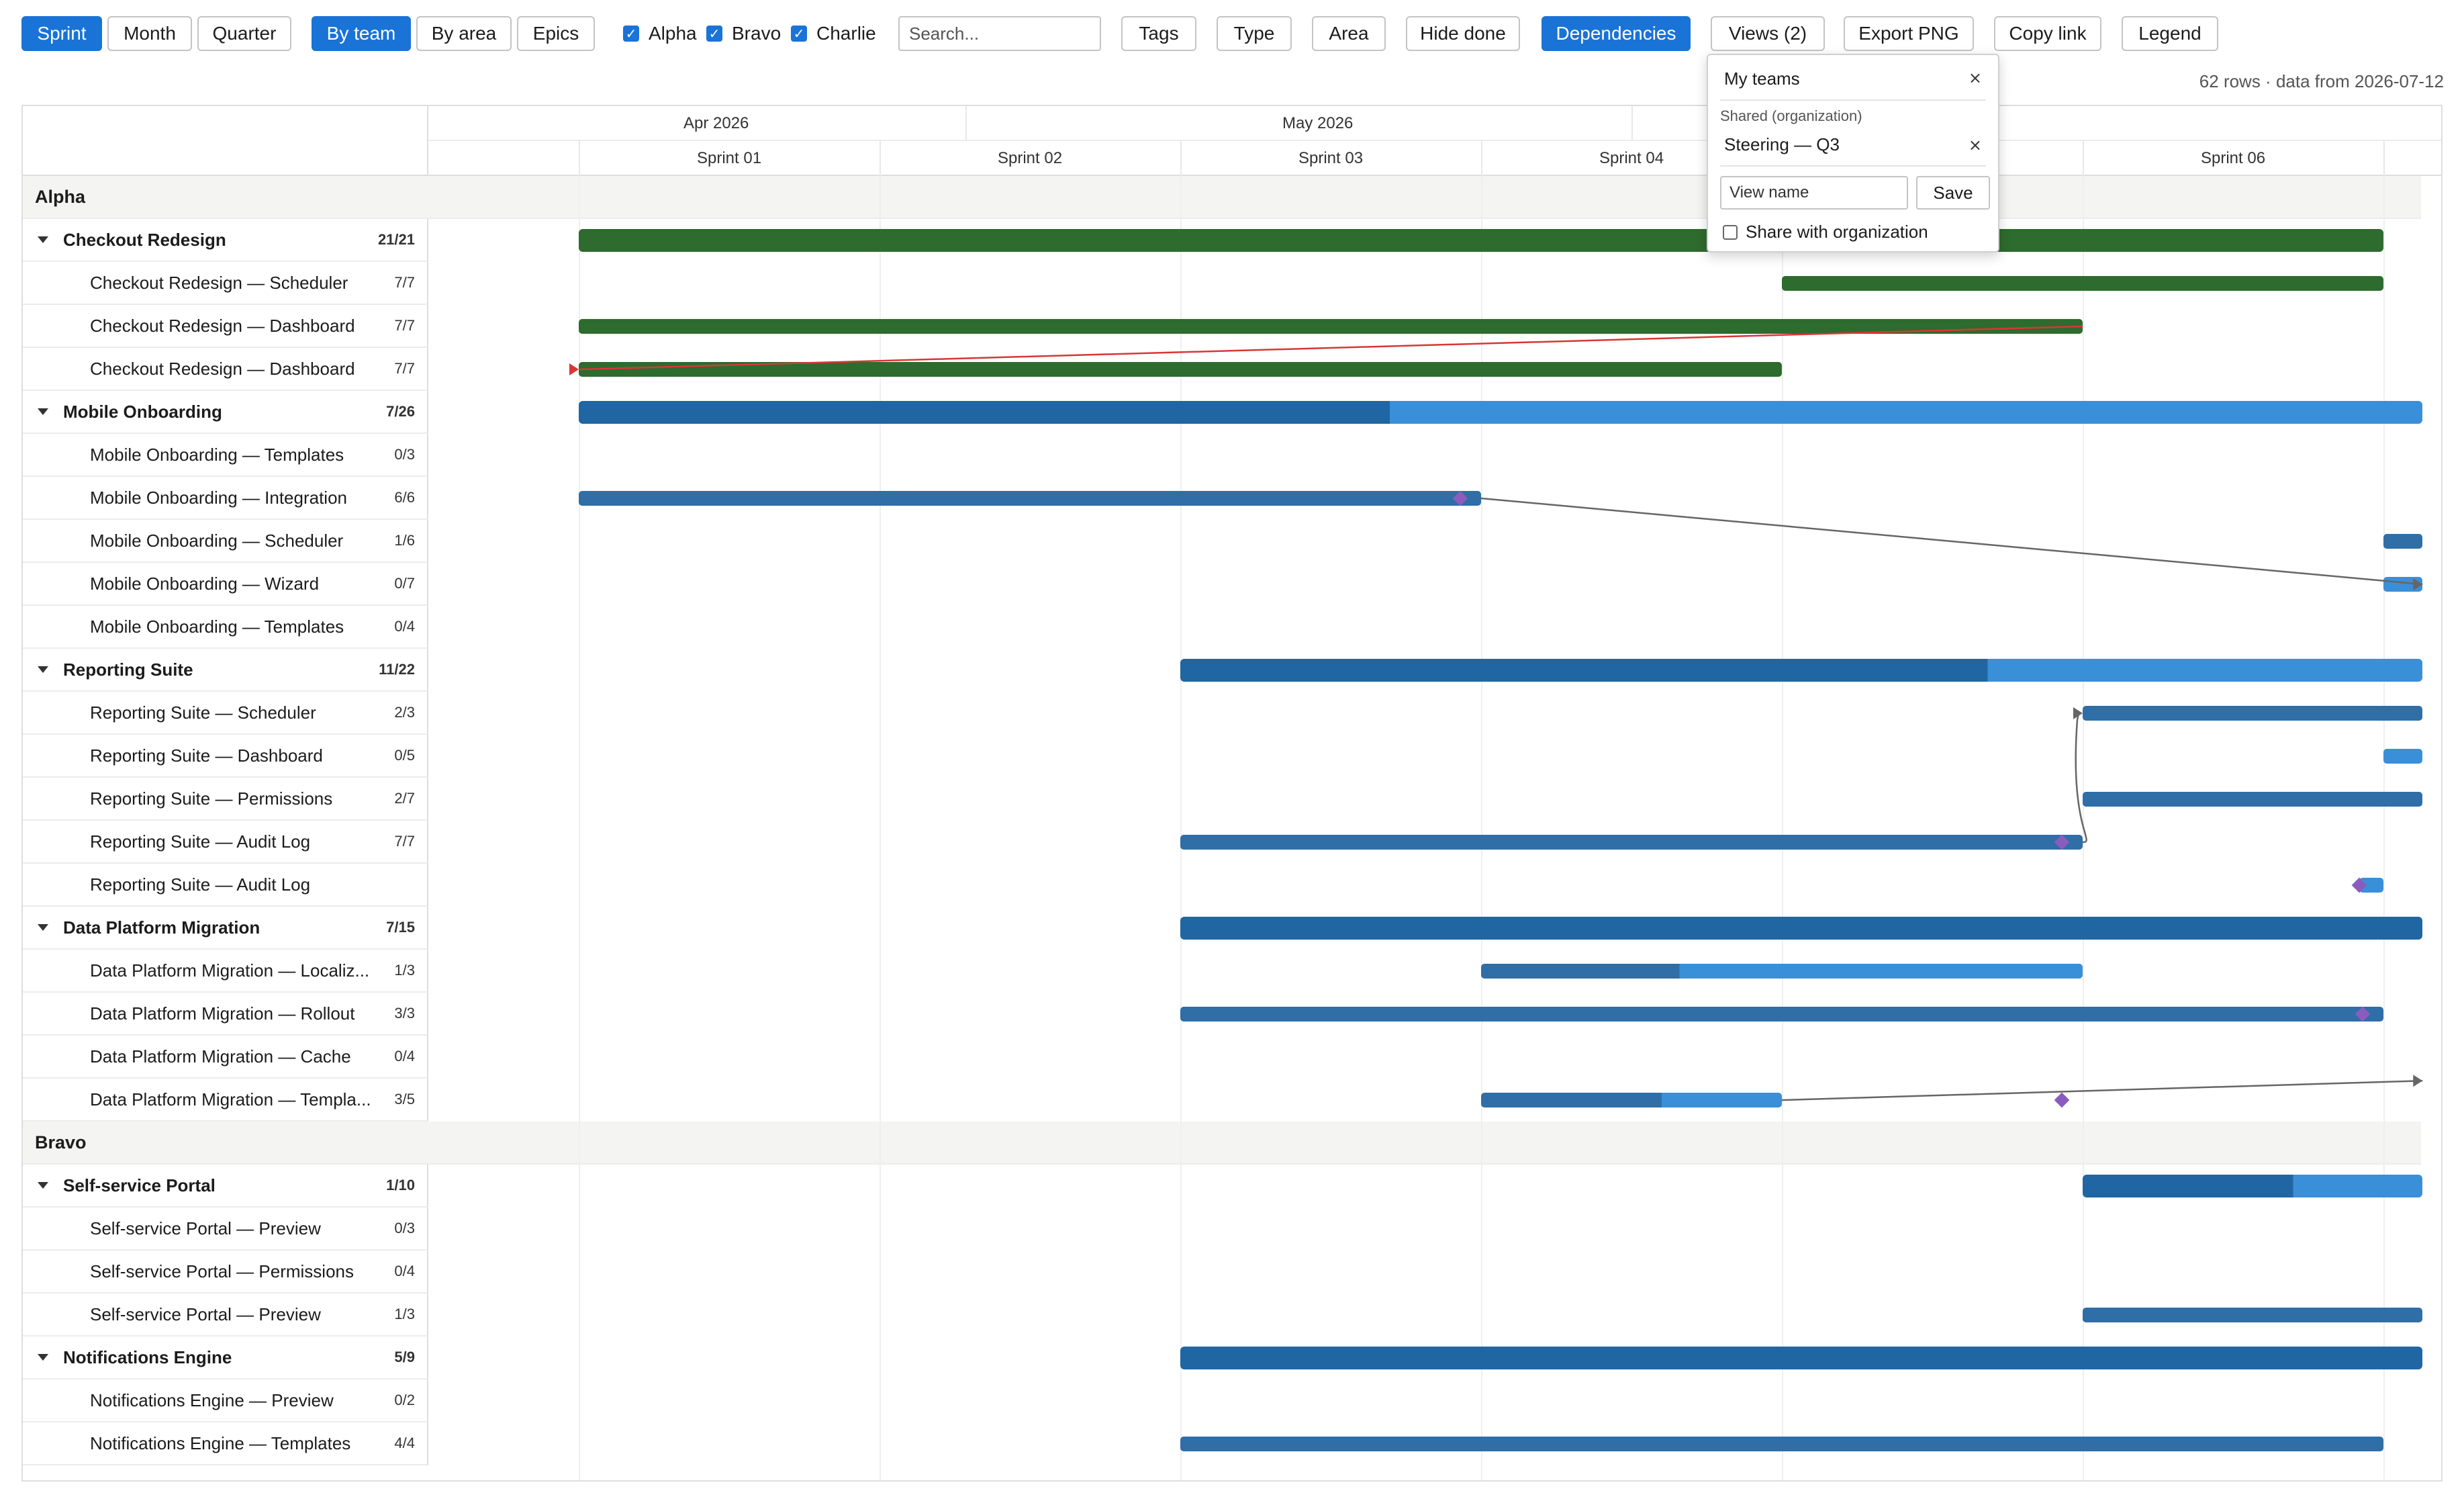 The image size is (2464, 1495). I want to click on task-row: Mobile Onboarding — Integration 6/6, so click(226, 499).